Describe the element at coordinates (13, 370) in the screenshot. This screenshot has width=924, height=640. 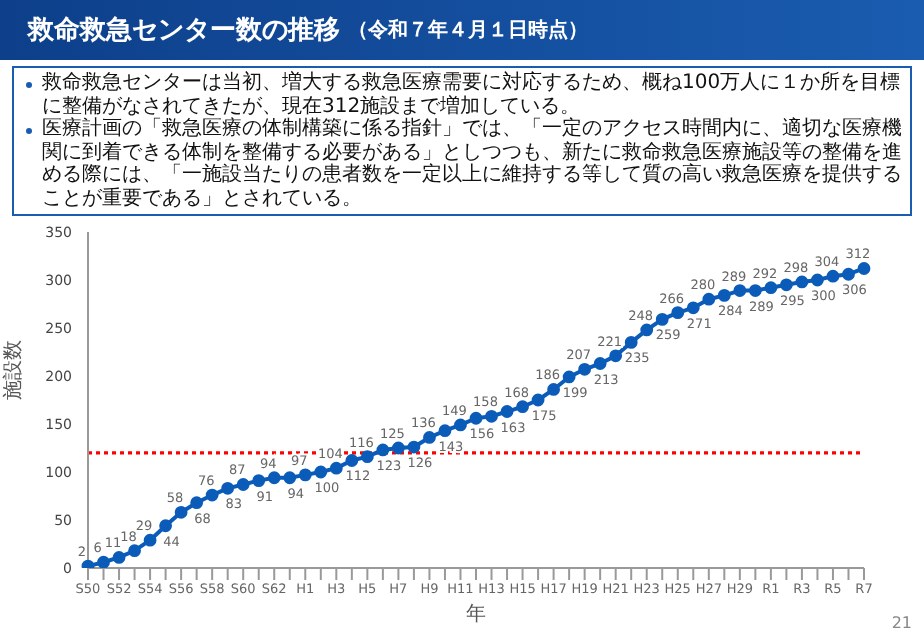
I see `y-axis-title: 施設数` at that location.